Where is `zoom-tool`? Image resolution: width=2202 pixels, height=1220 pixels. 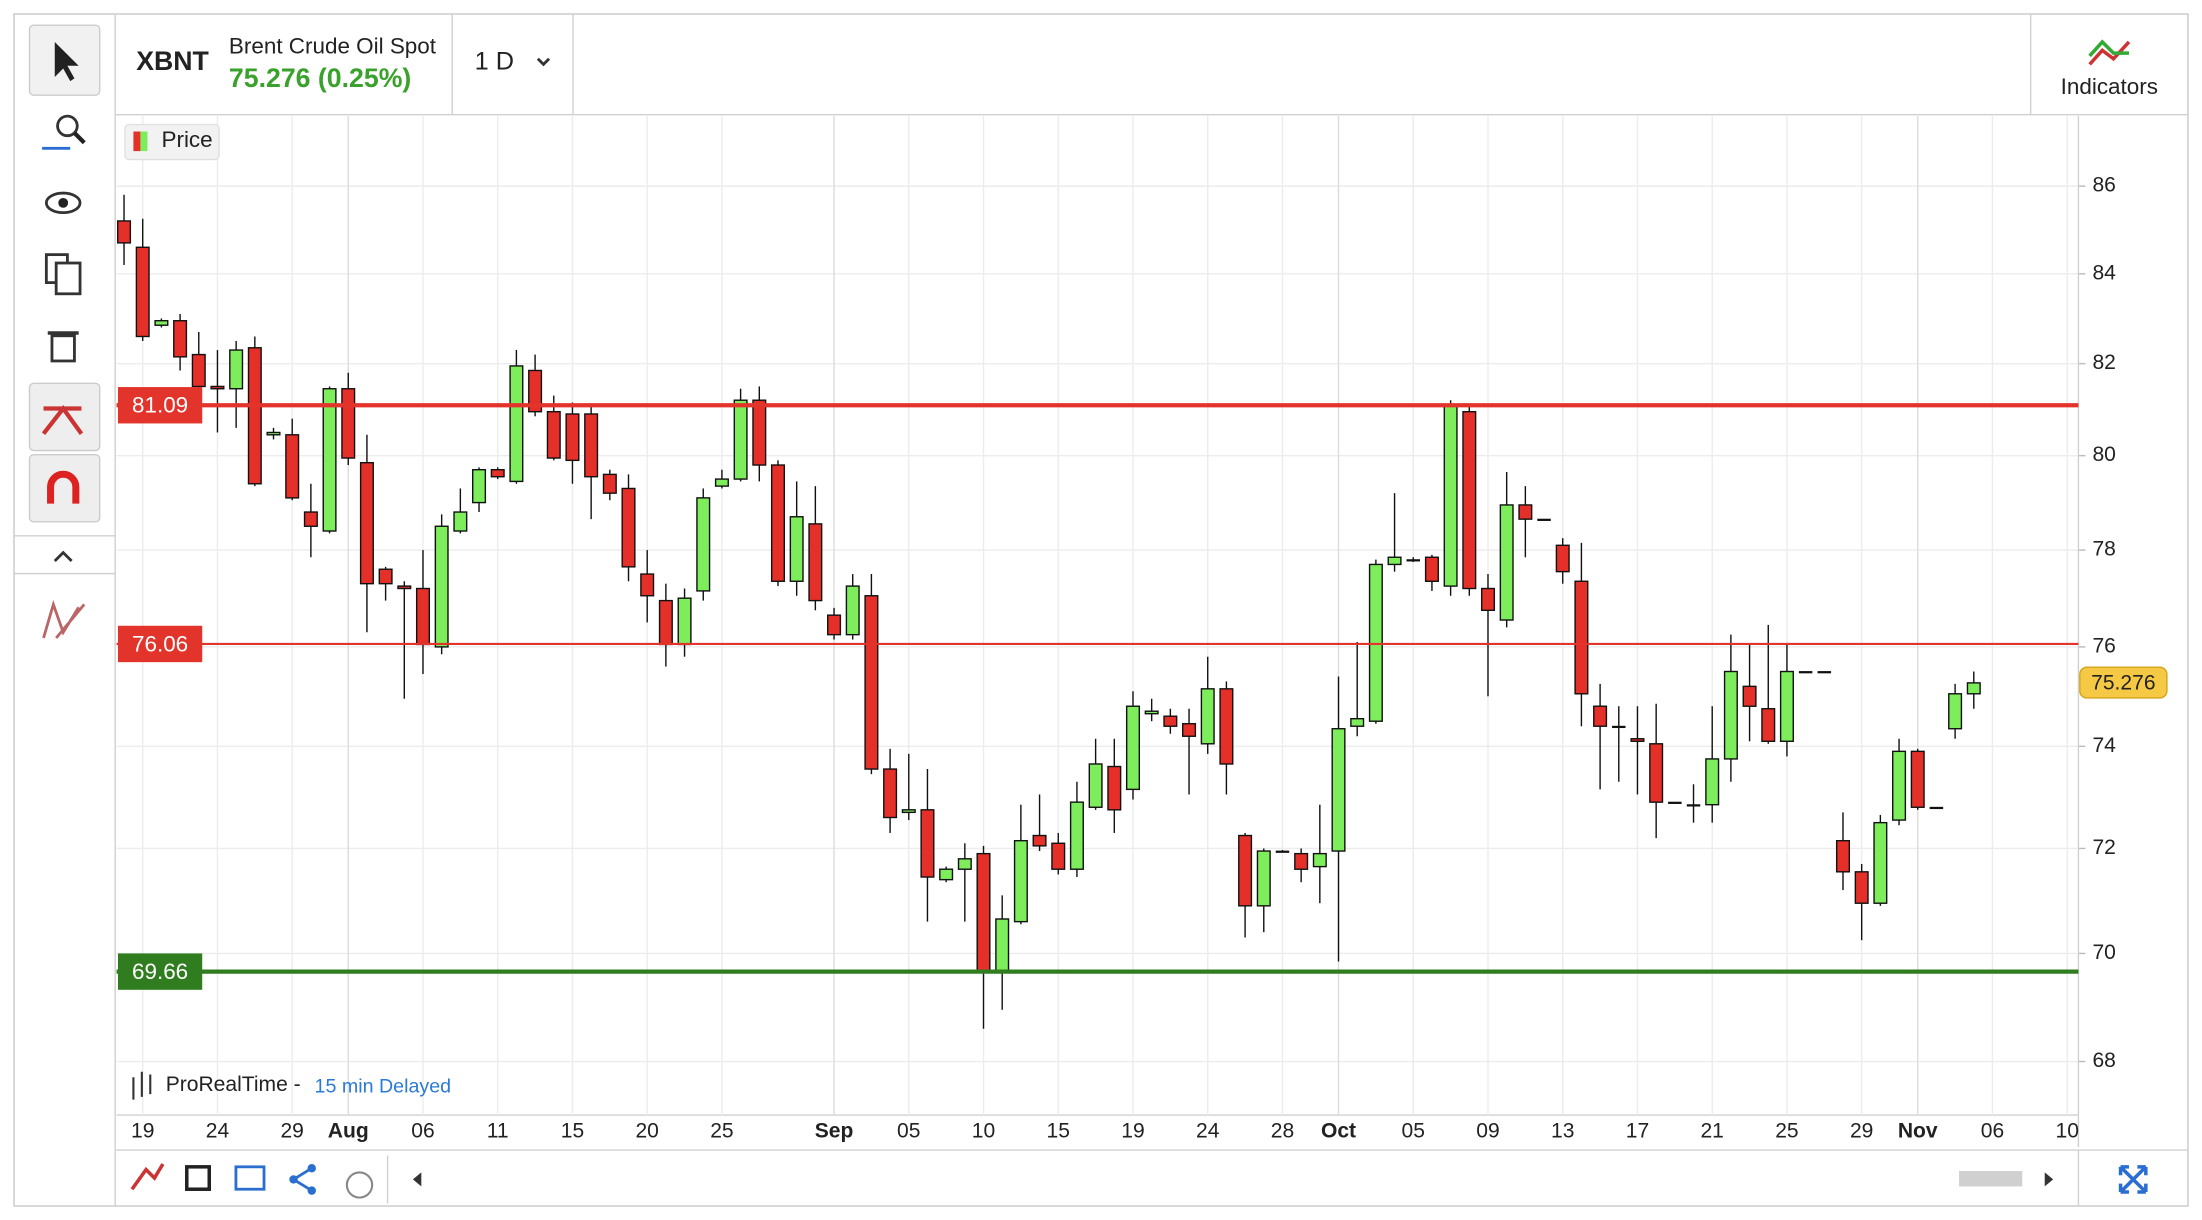
zoom-tool is located at coordinates (64, 132).